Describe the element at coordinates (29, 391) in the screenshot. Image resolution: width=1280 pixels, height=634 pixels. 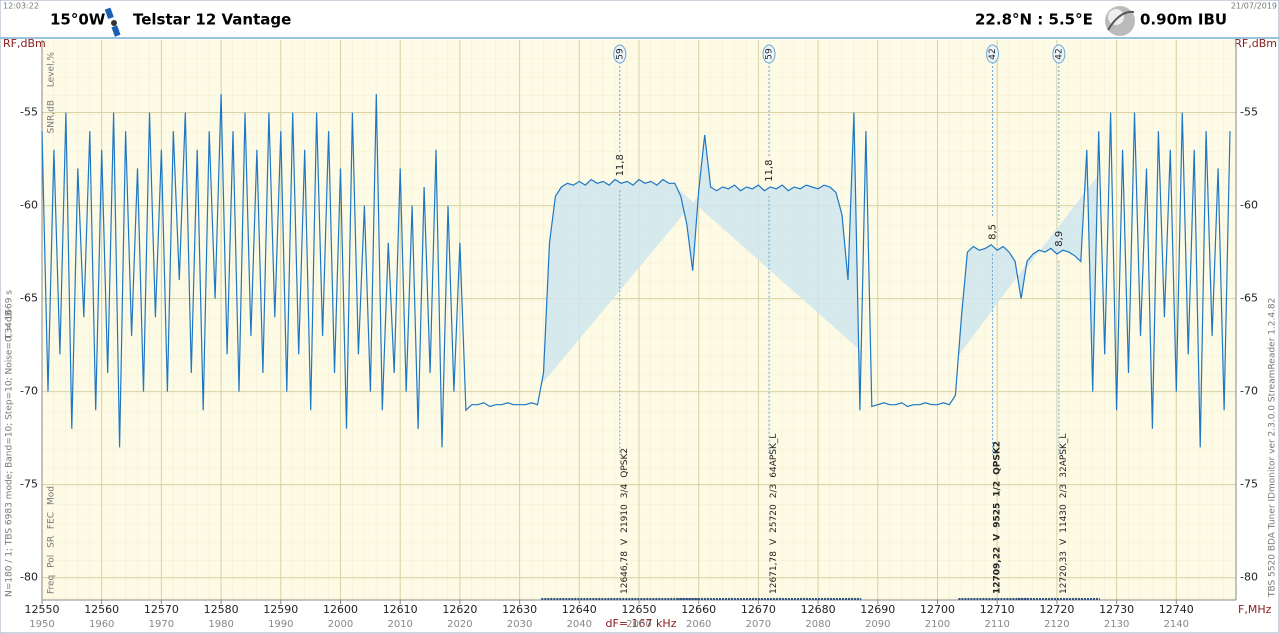
I see `y-tick-label: -70` at that location.